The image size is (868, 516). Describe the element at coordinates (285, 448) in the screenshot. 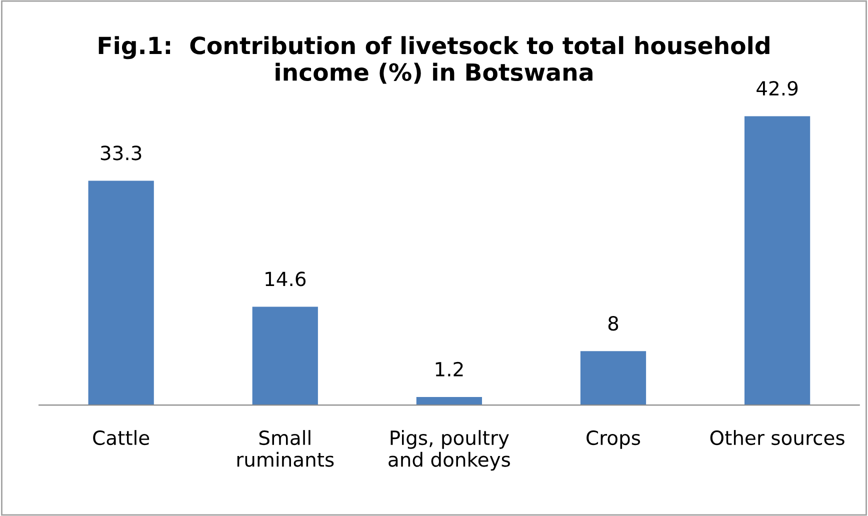

I see `x-tick-label: Small ruminants` at that location.